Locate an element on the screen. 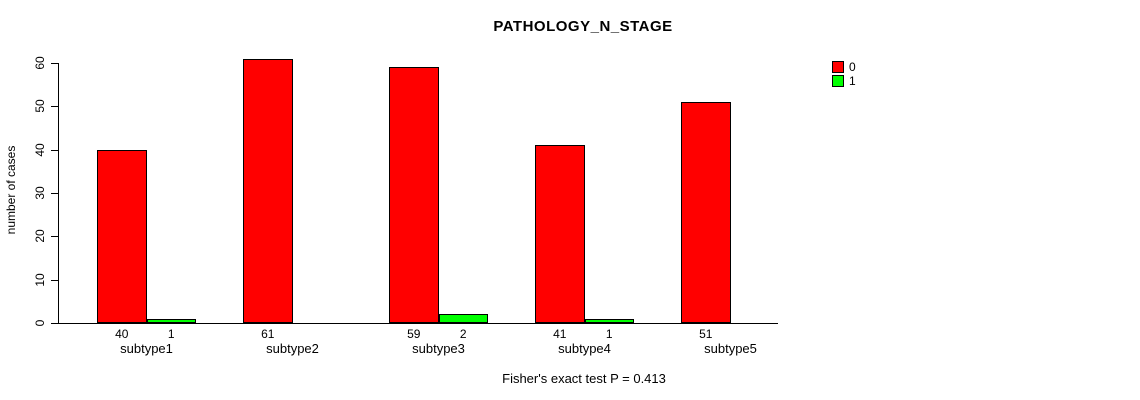 Image resolution: width=1140 pixels, height=400 pixels. x-category-label: subtype3 is located at coordinates (438, 348).